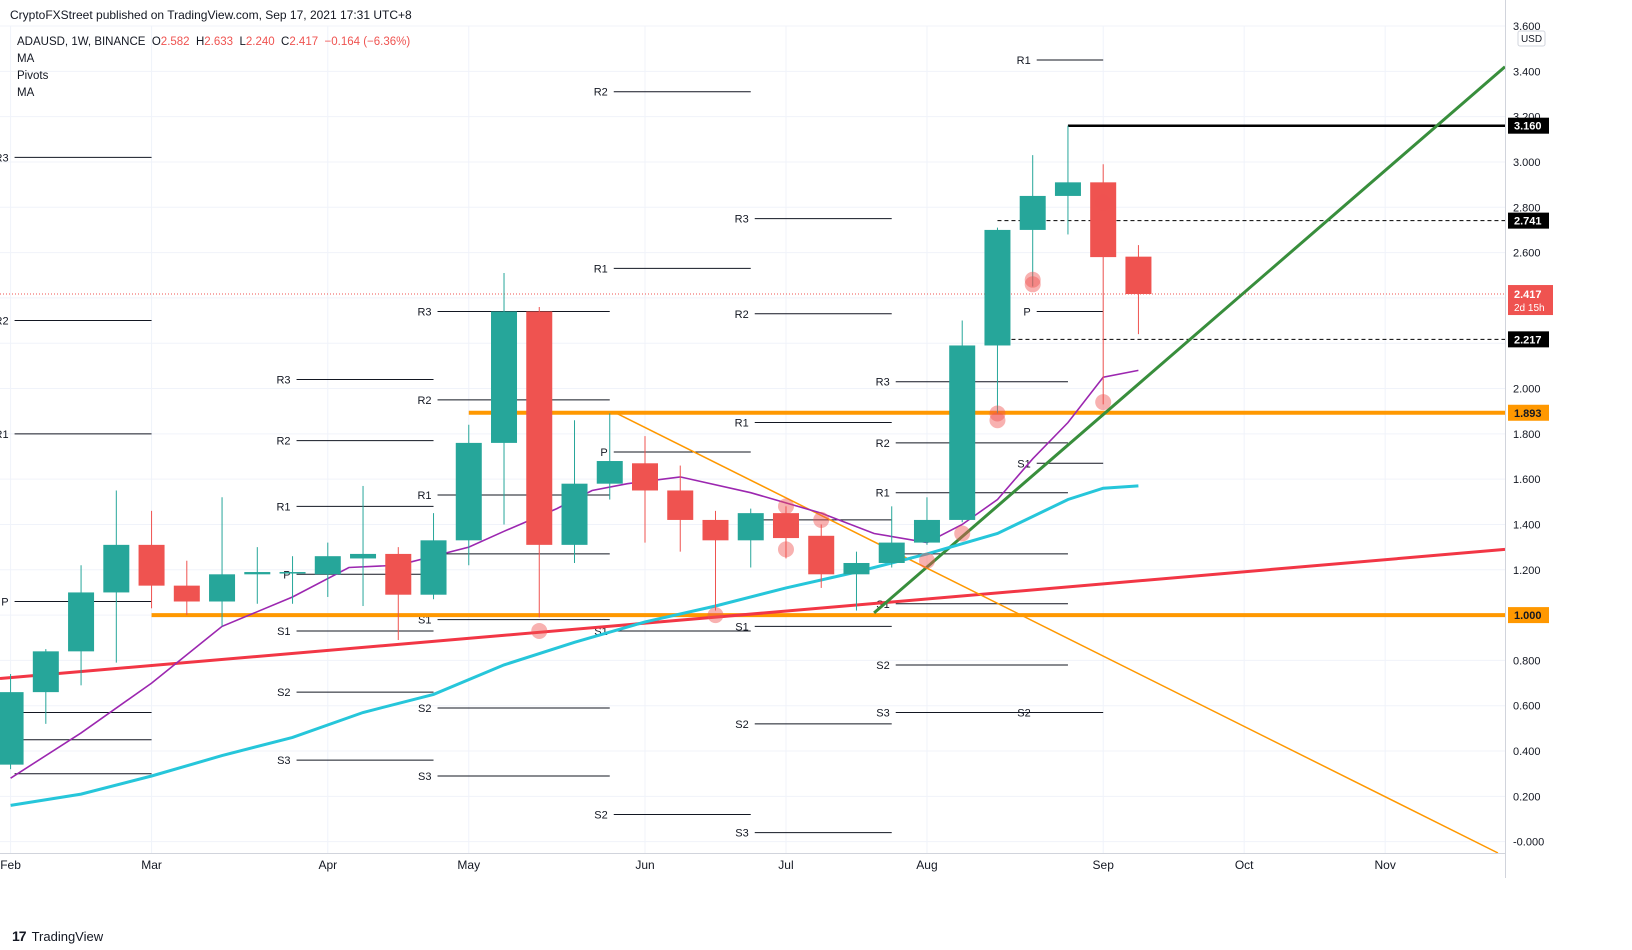 This screenshot has height=950, width=1632. I want to click on open-label: O, so click(156, 42).